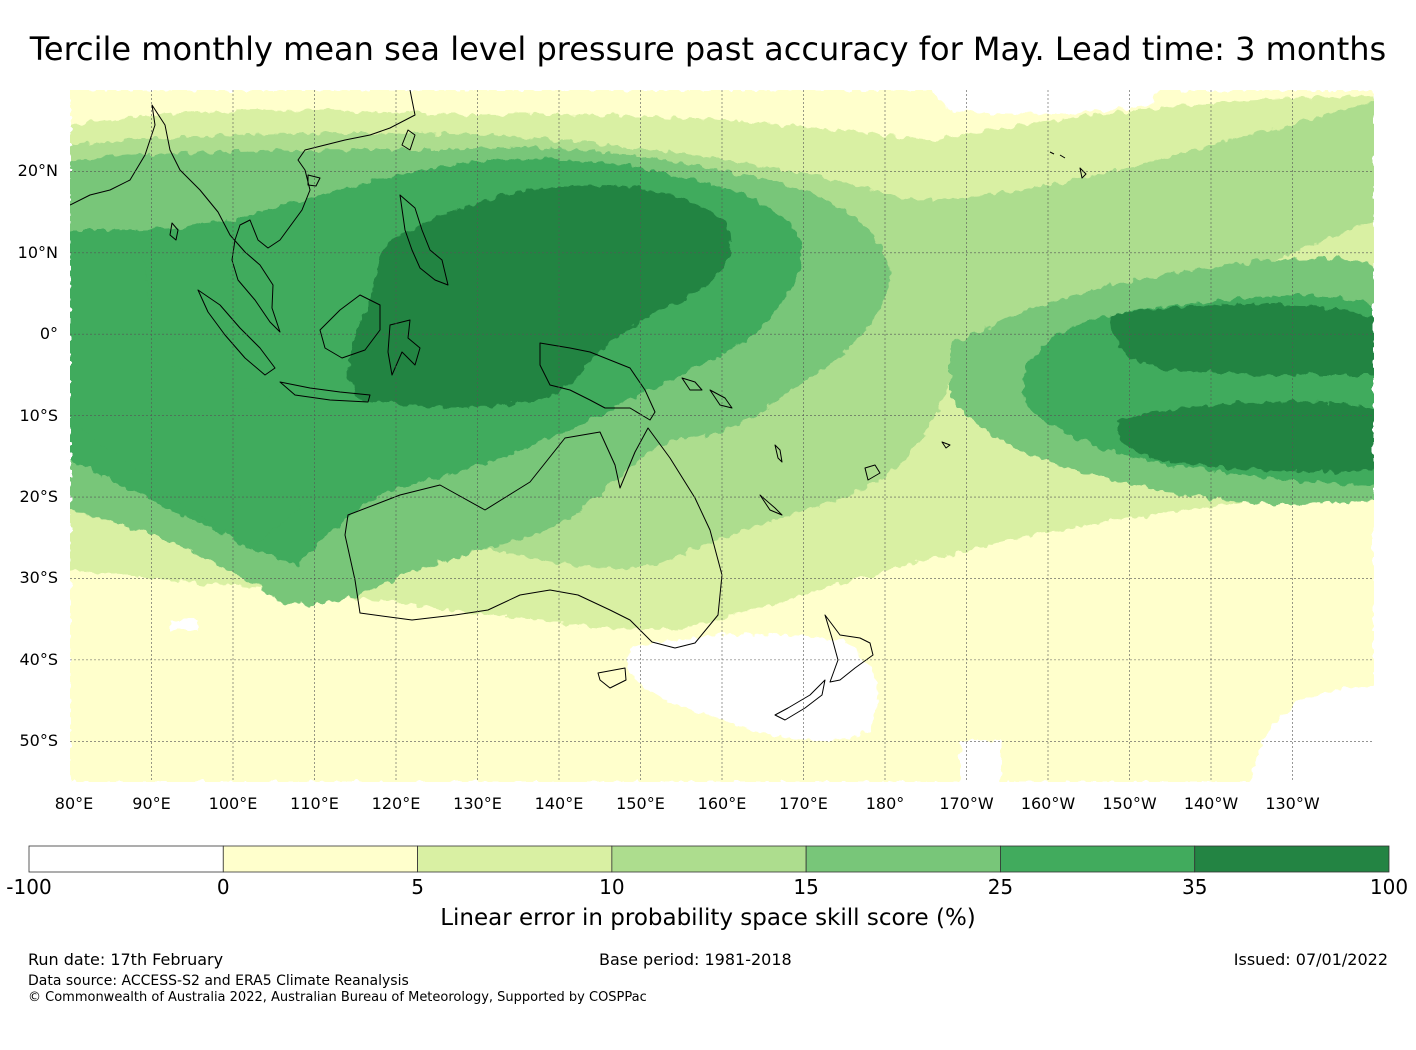  Describe the element at coordinates (612, 887) in the screenshot. I see `colorbar-tick-label: 10` at that location.